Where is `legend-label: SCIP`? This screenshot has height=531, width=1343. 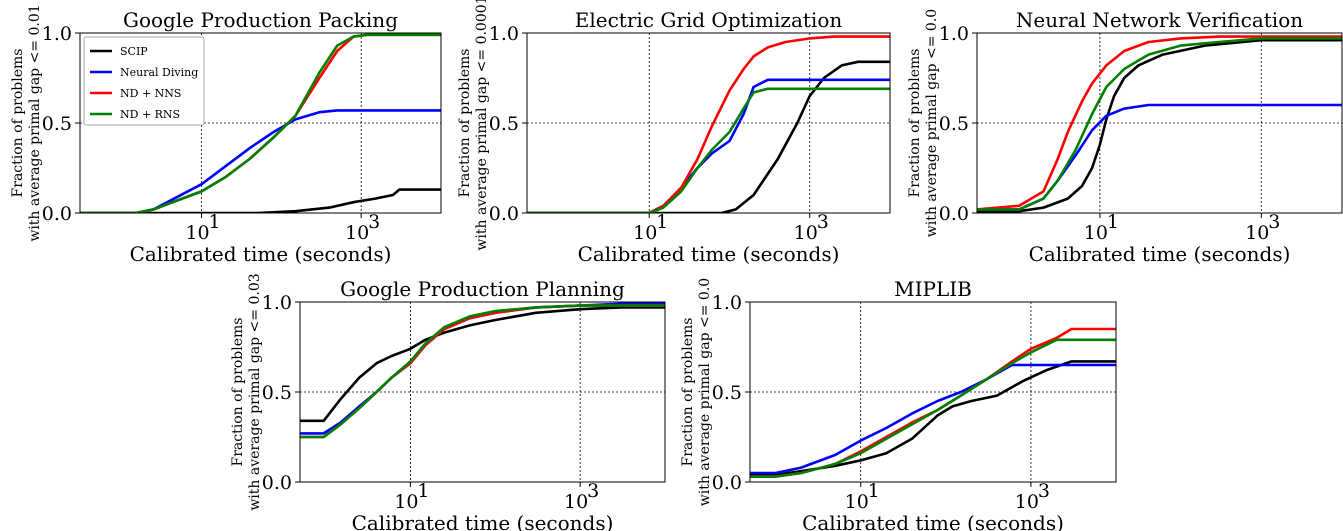 legend-label: SCIP is located at coordinates (134, 51).